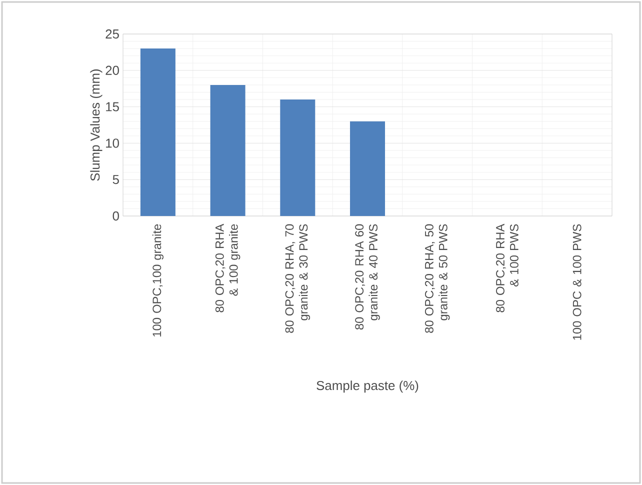  I want to click on y-tick-label: 5, so click(115, 179).